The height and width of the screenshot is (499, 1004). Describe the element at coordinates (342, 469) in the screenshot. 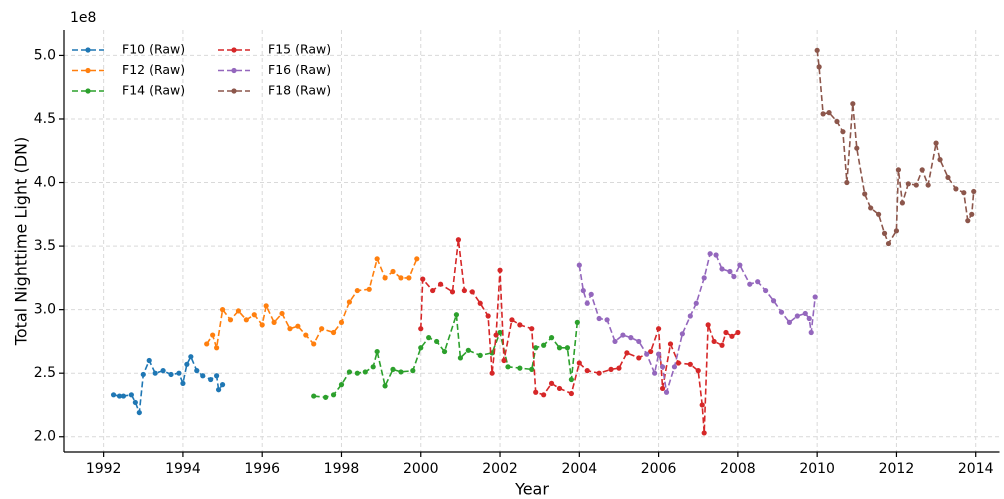

I see `x-tick-label: 1998` at that location.